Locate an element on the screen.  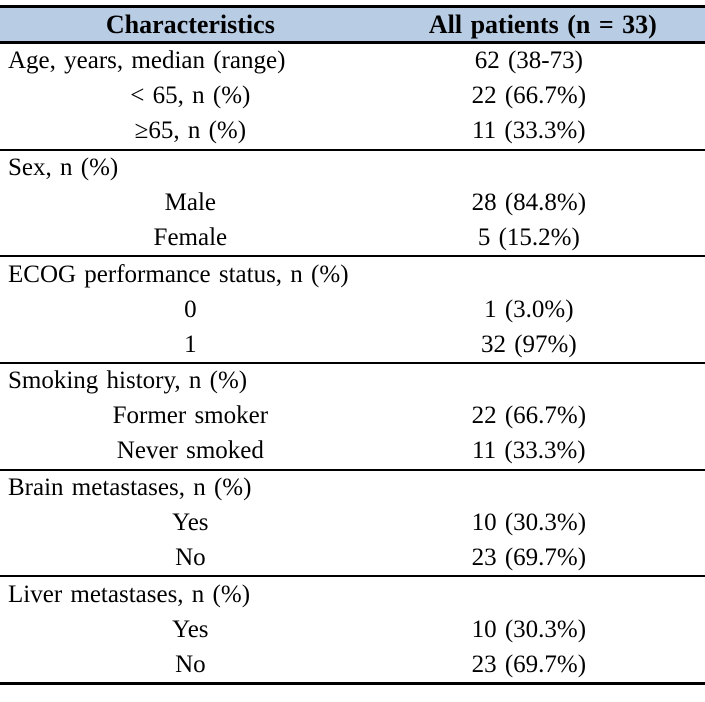
row-label: Sex, n (%) is located at coordinates (63, 168).